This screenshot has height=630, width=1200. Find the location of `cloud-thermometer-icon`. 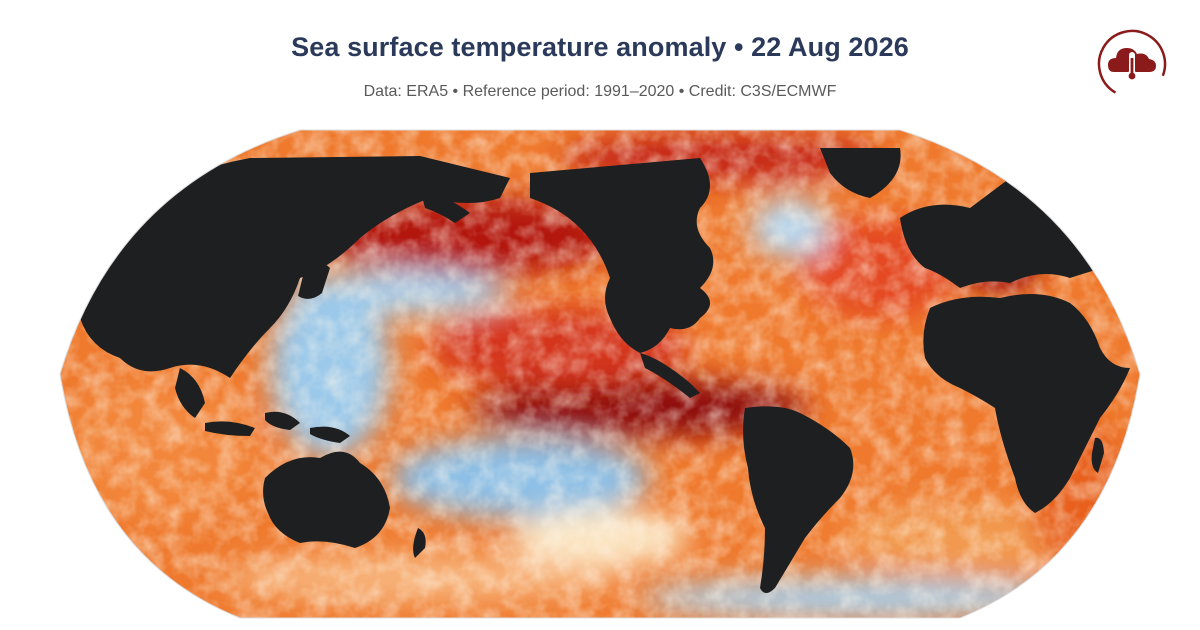

cloud-thermometer-icon is located at coordinates (1132, 64).